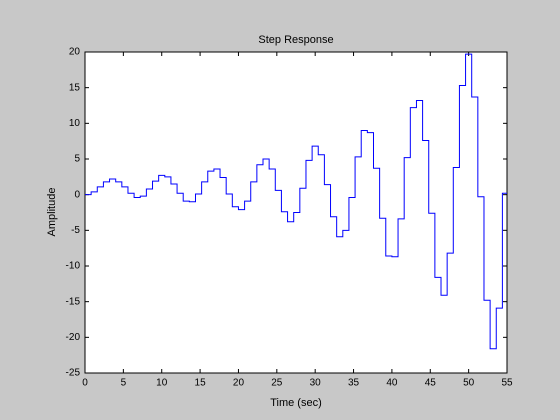 This screenshot has width=560, height=420. What do you see at coordinates (124, 383) in the screenshot?
I see `x-tick-label: 5` at bounding box center [124, 383].